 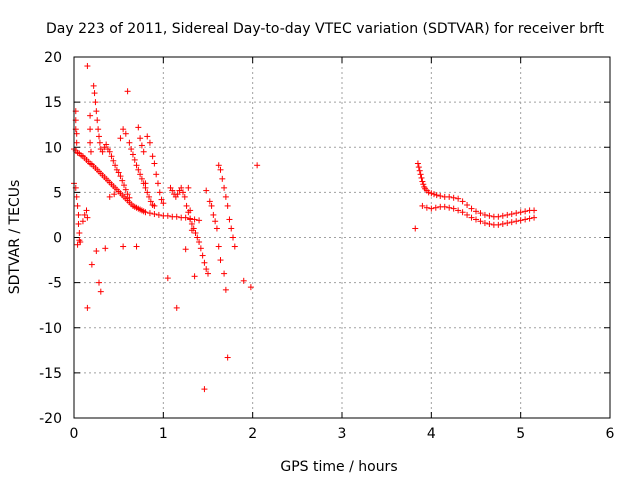 I want to click on y-tick-label: 5, so click(x=57, y=193).